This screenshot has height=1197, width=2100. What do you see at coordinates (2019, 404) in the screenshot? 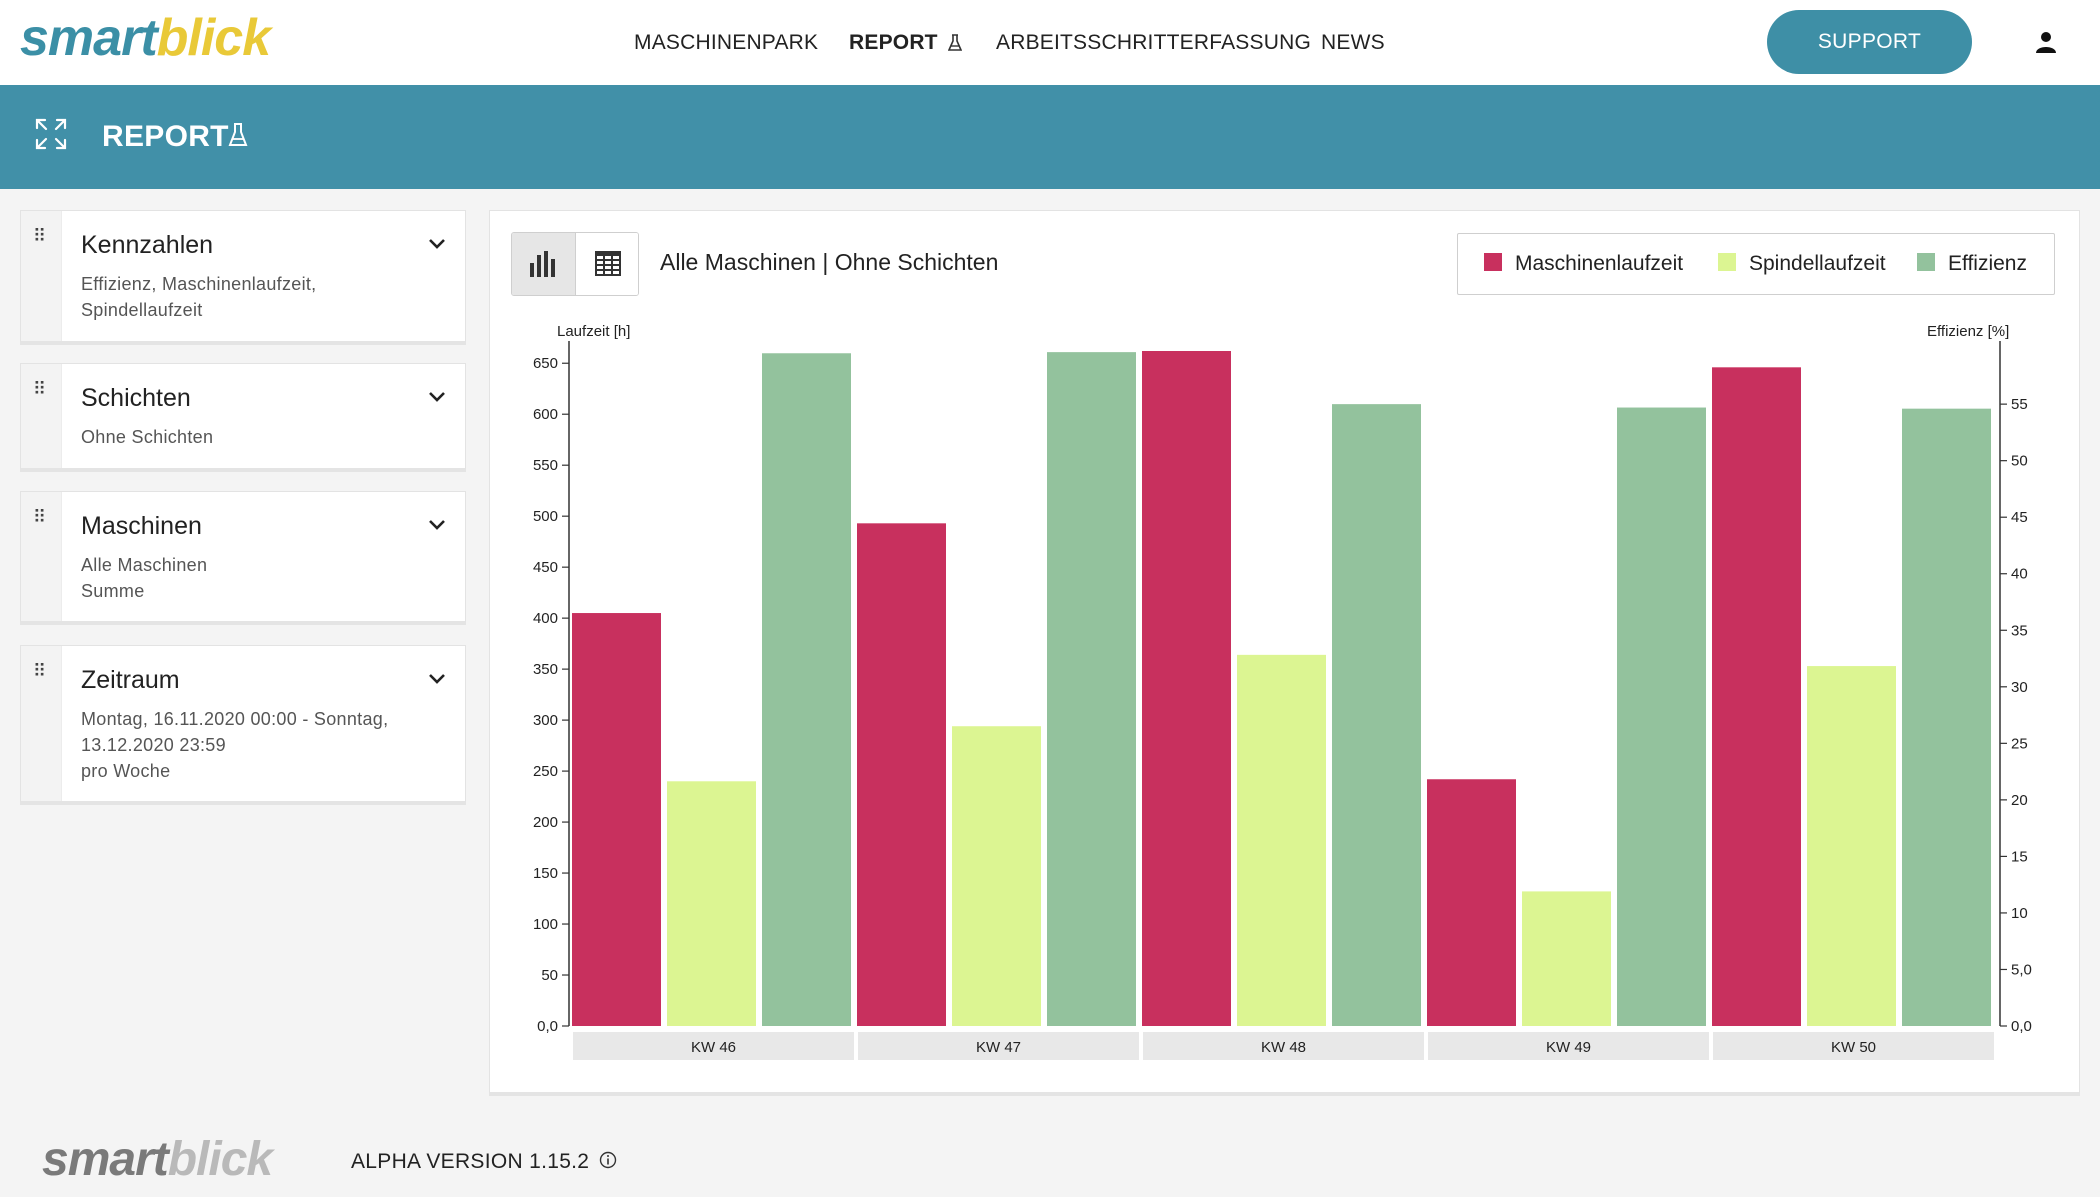
I see `y2-tick-label: 55` at bounding box center [2019, 404].